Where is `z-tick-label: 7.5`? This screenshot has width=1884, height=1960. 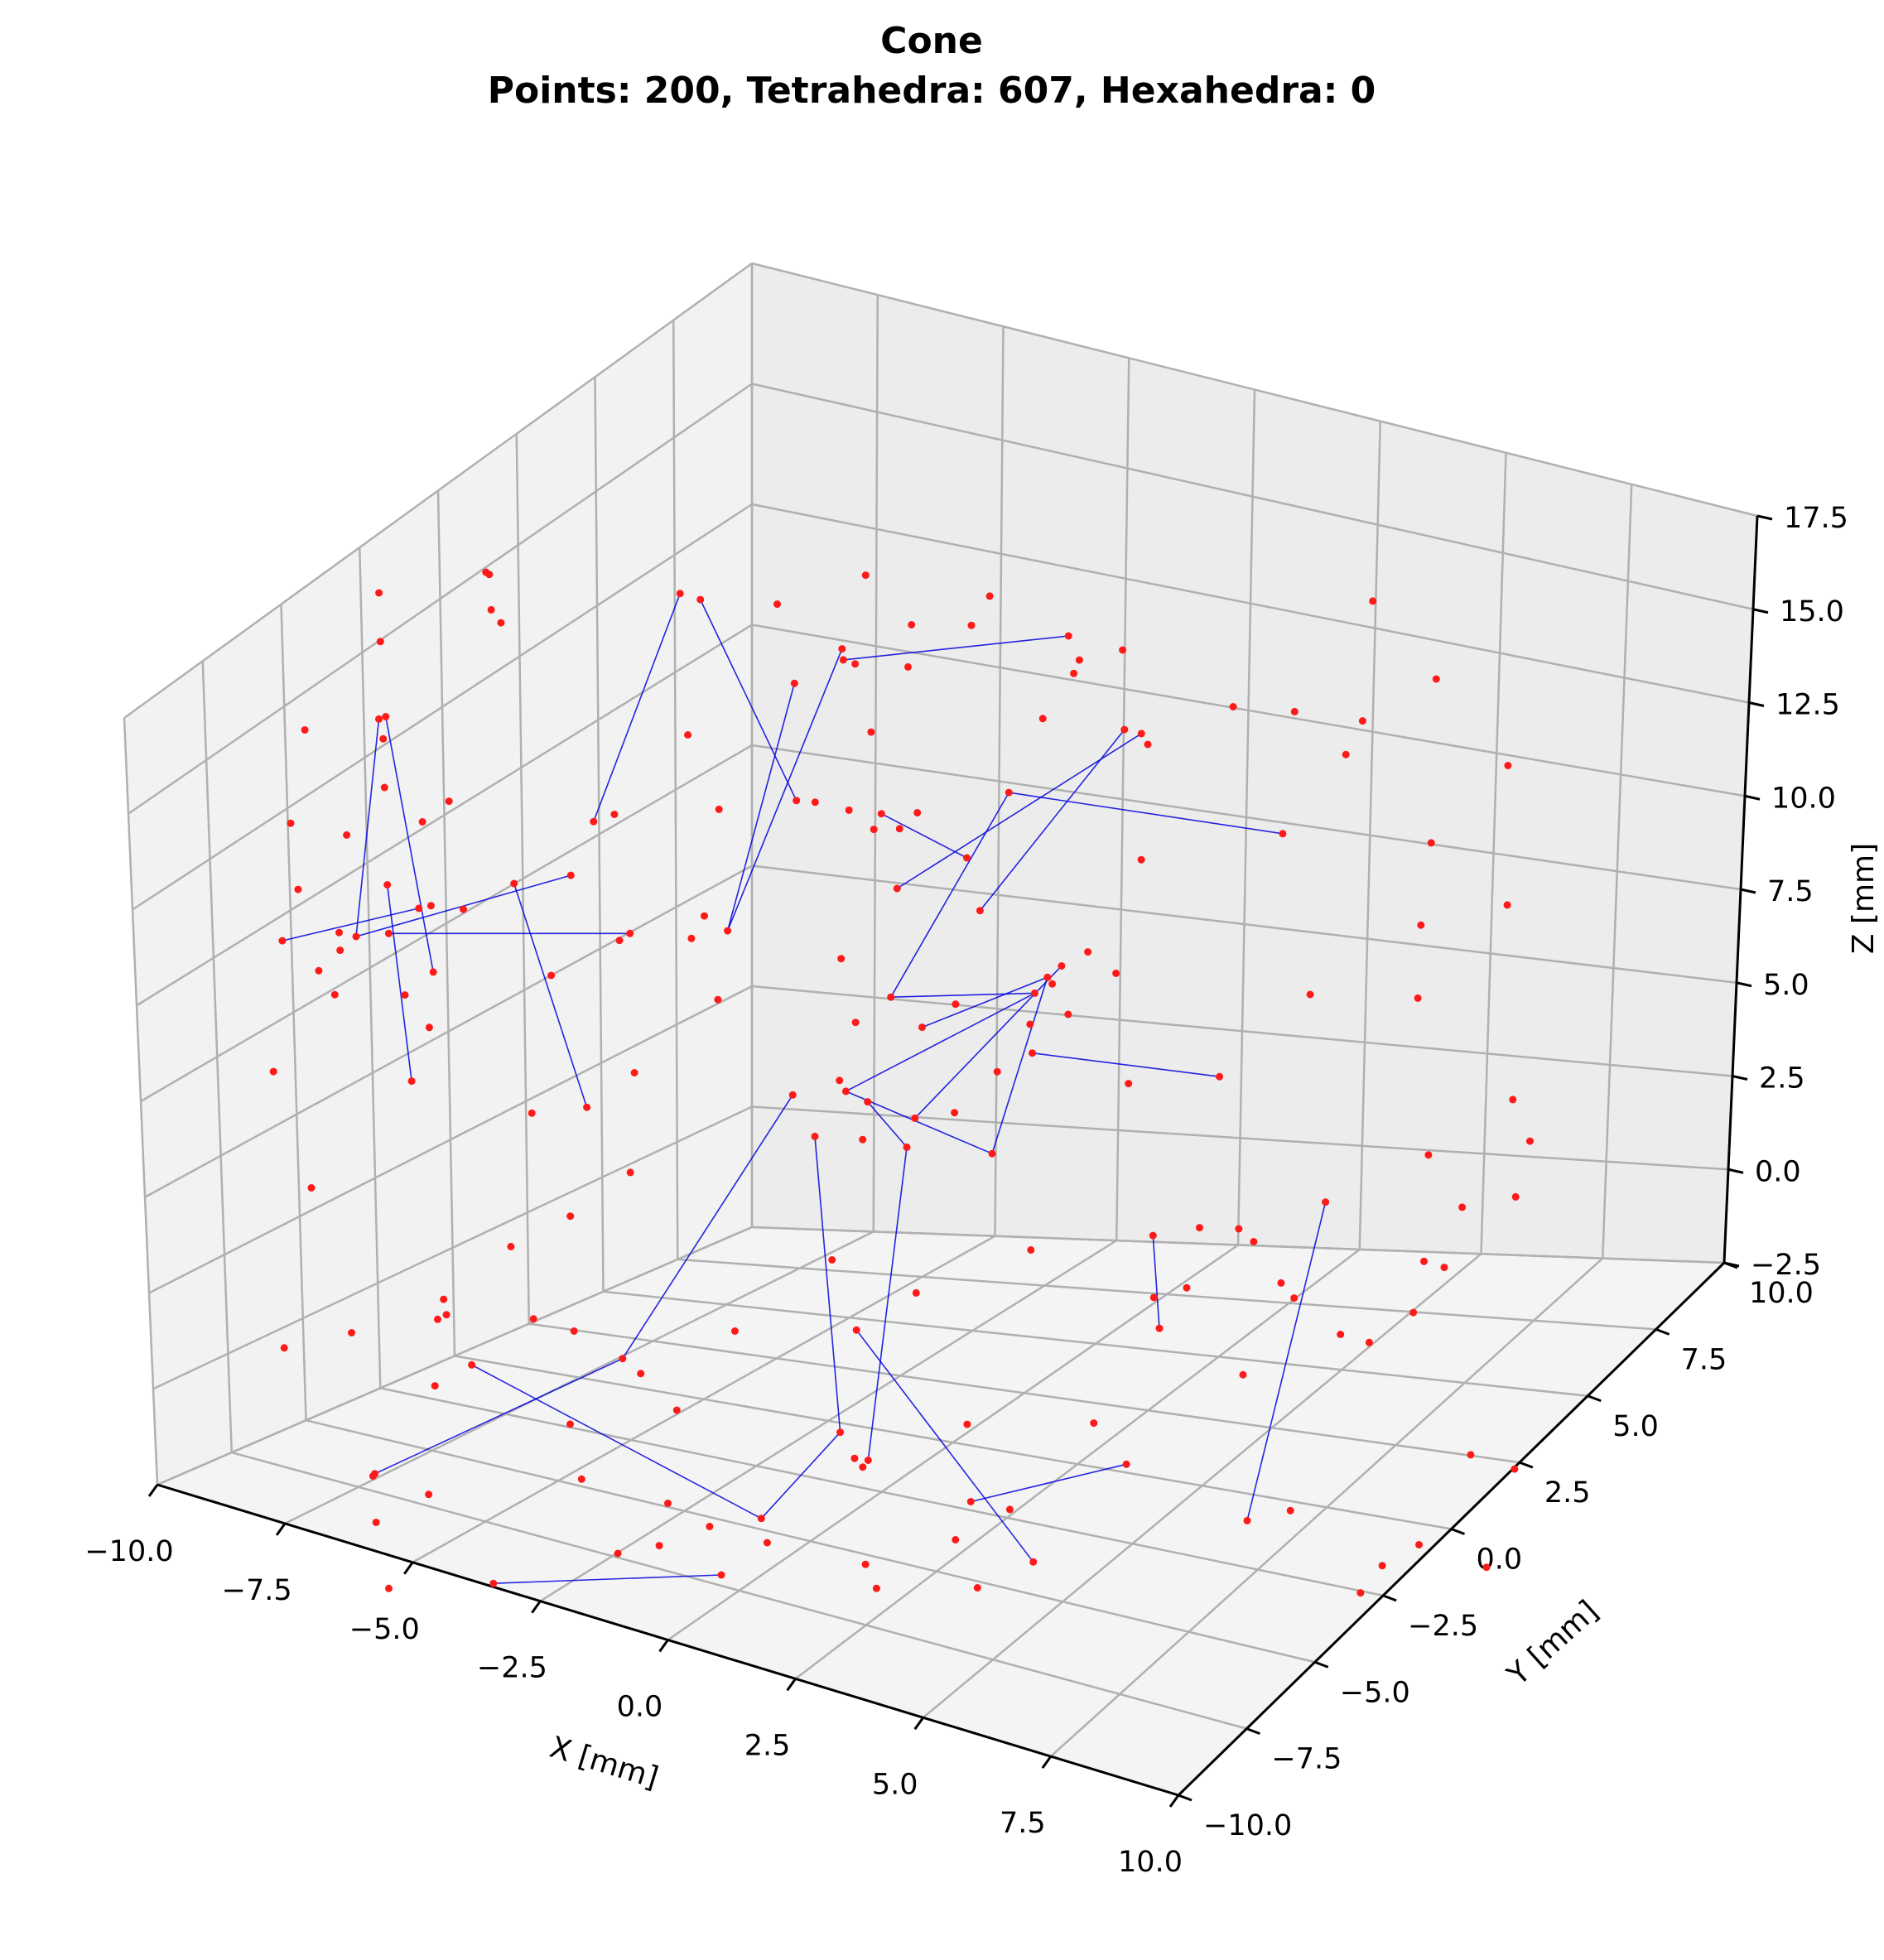
z-tick-label: 7.5 is located at coordinates (1790, 891).